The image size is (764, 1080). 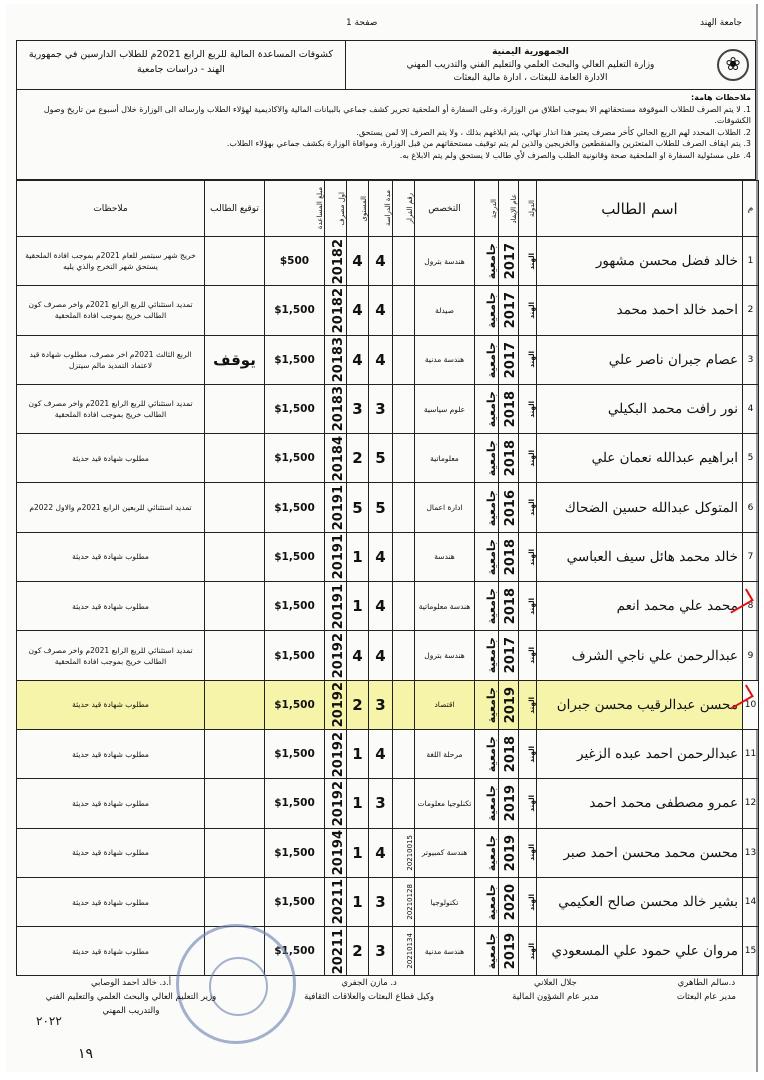 What do you see at coordinates (410, 852) in the screenshot?
I see `decision-number: 20210015` at bounding box center [410, 852].